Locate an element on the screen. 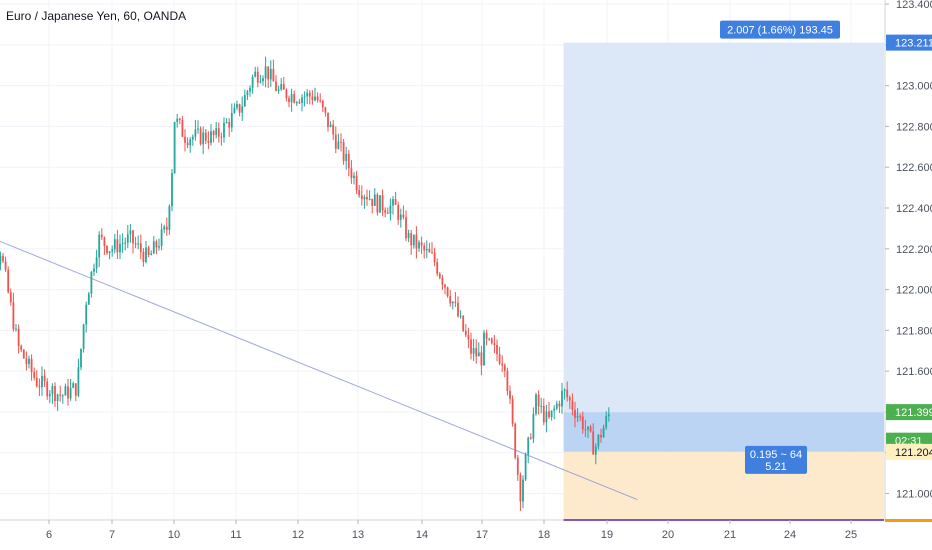 Image resolution: width=932 pixels, height=550 pixels. pl-badge-line2: 5.21 is located at coordinates (775, 467).